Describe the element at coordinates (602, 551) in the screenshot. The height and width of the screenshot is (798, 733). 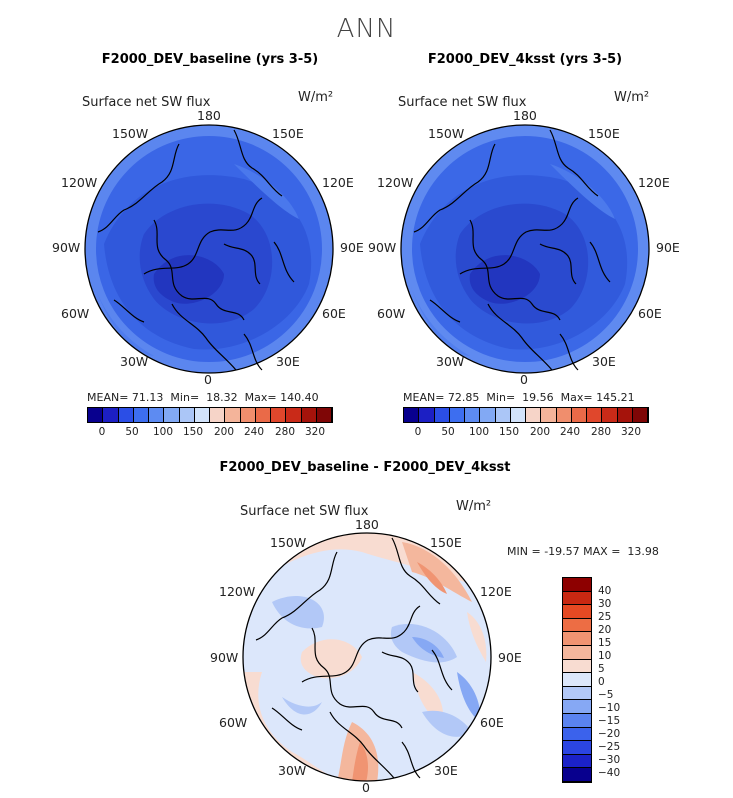
I see `max-label: MAX =` at that location.